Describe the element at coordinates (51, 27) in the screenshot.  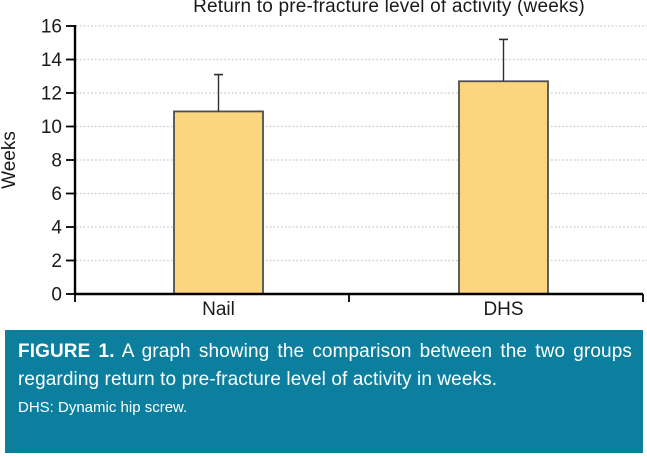
I see `y-tick-label: 16` at that location.